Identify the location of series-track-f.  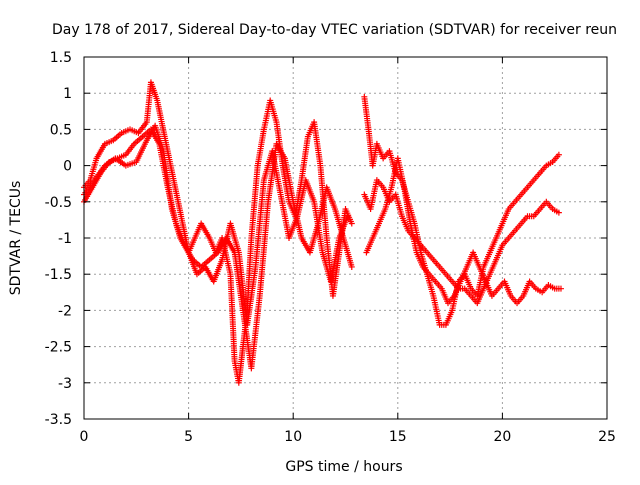
(463, 231).